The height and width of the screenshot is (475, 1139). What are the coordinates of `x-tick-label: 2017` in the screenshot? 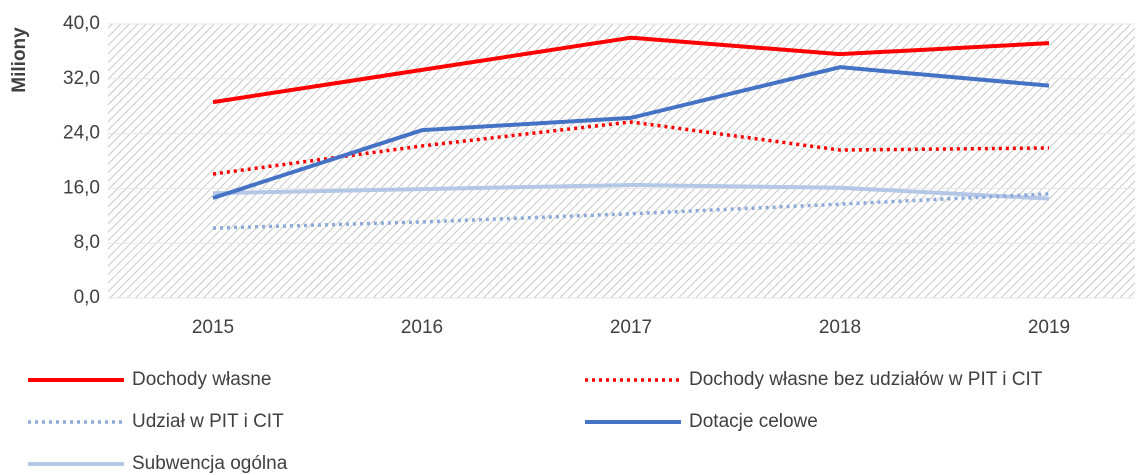 It's located at (631, 327).